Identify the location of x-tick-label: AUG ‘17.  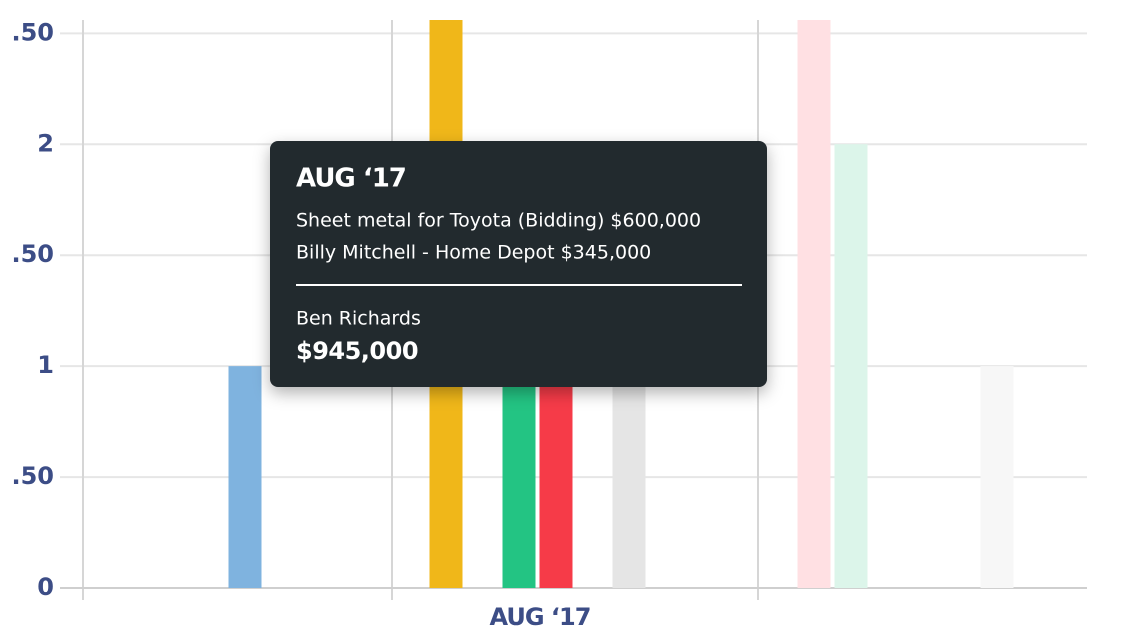
(540, 617).